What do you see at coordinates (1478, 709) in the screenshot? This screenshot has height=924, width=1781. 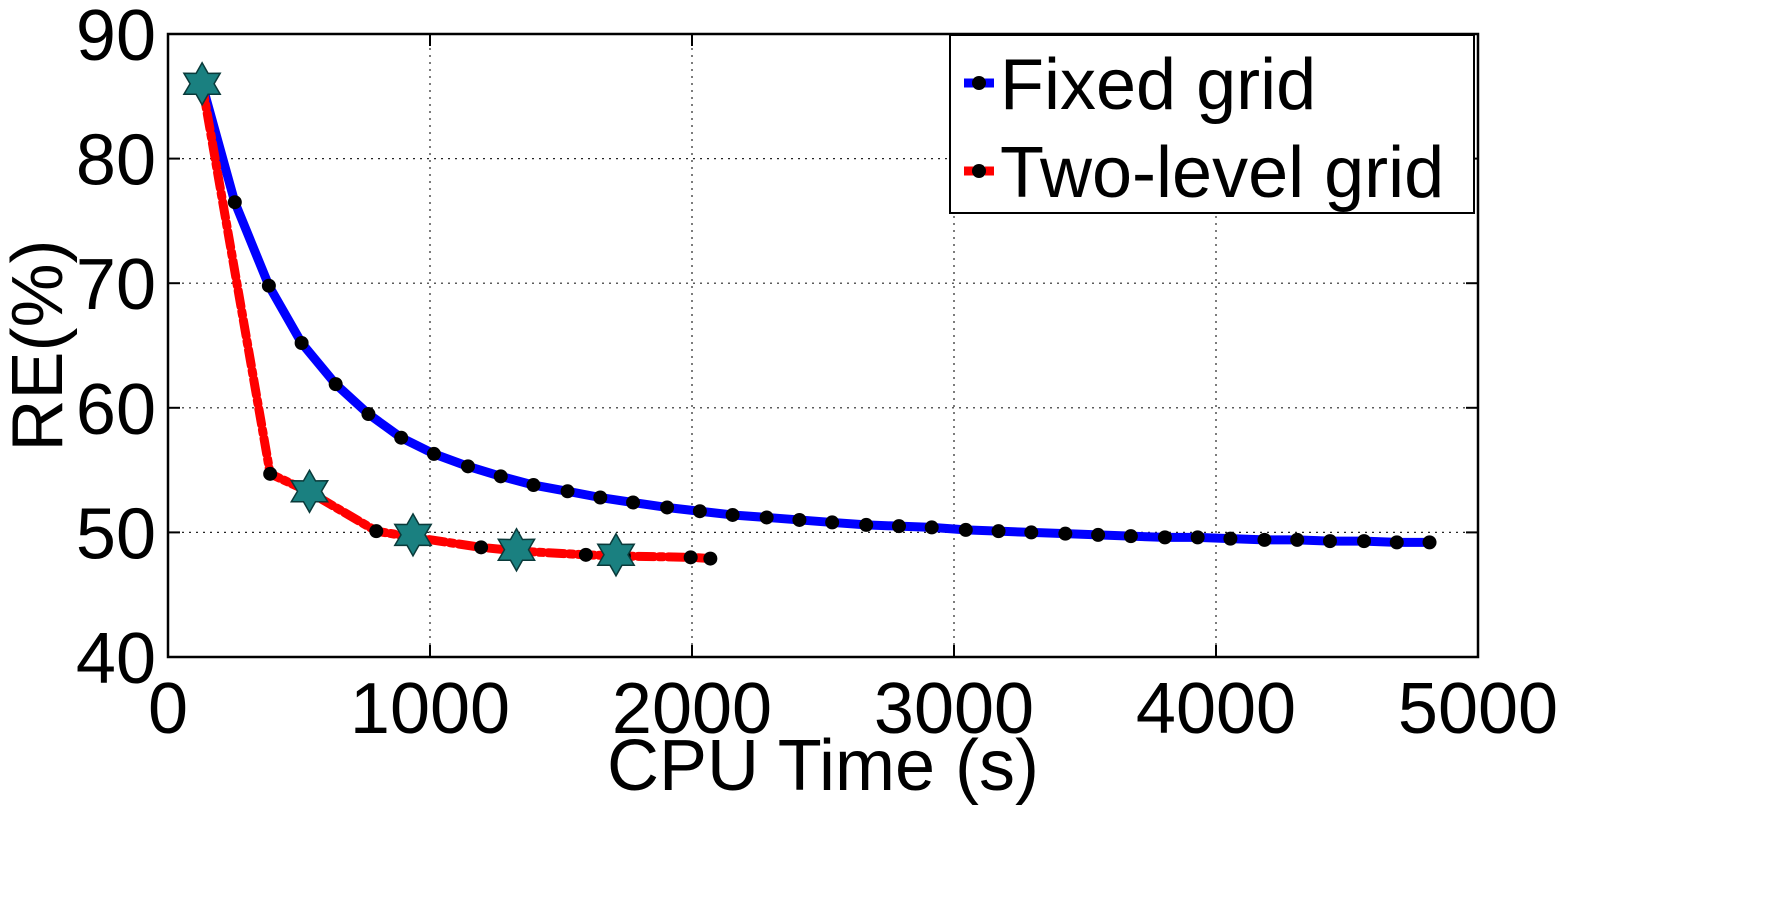 I see `x-tick-label: 5000` at bounding box center [1478, 709].